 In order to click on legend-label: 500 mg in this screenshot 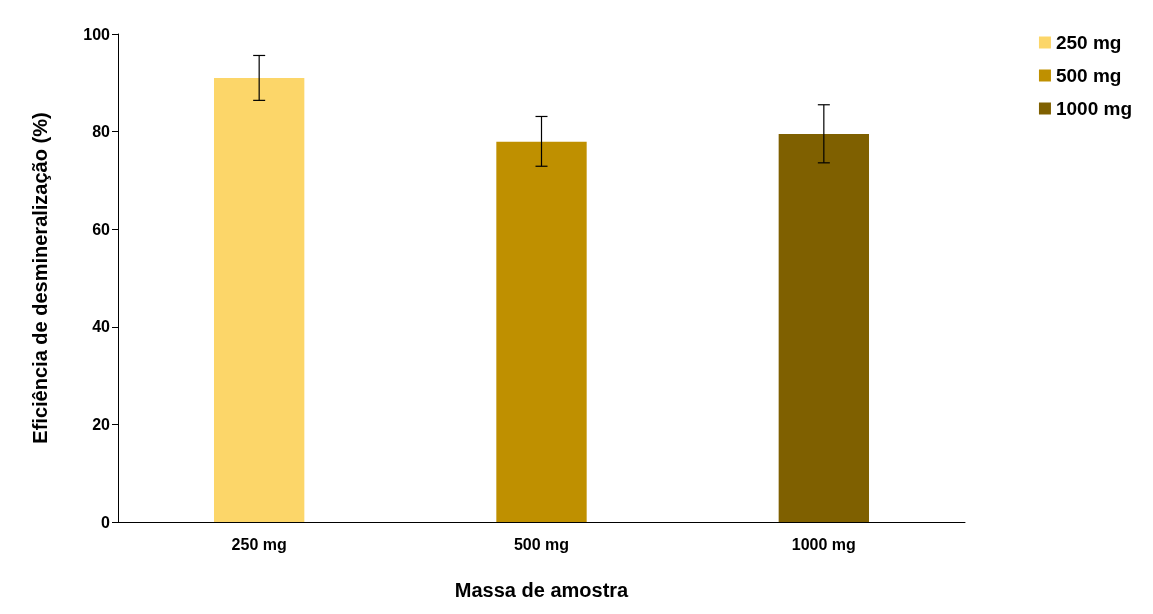, I will do `click(1088, 75)`.